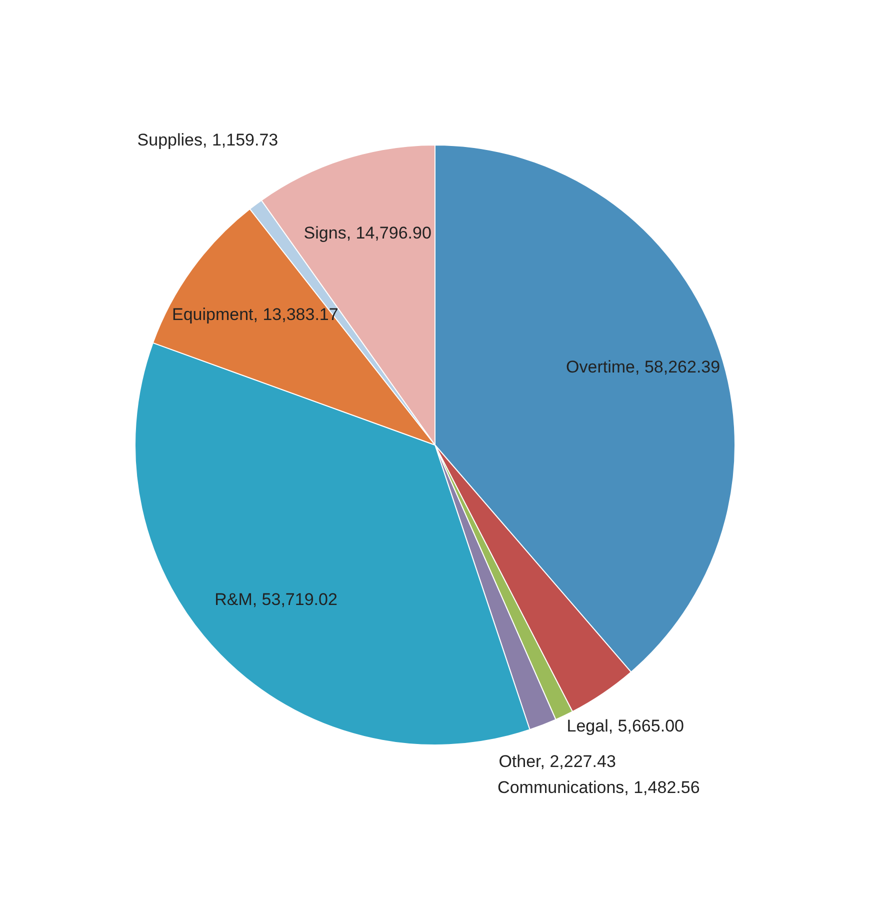  What do you see at coordinates (557, 762) in the screenshot?
I see `slice-label: Other, 2,227.43` at bounding box center [557, 762].